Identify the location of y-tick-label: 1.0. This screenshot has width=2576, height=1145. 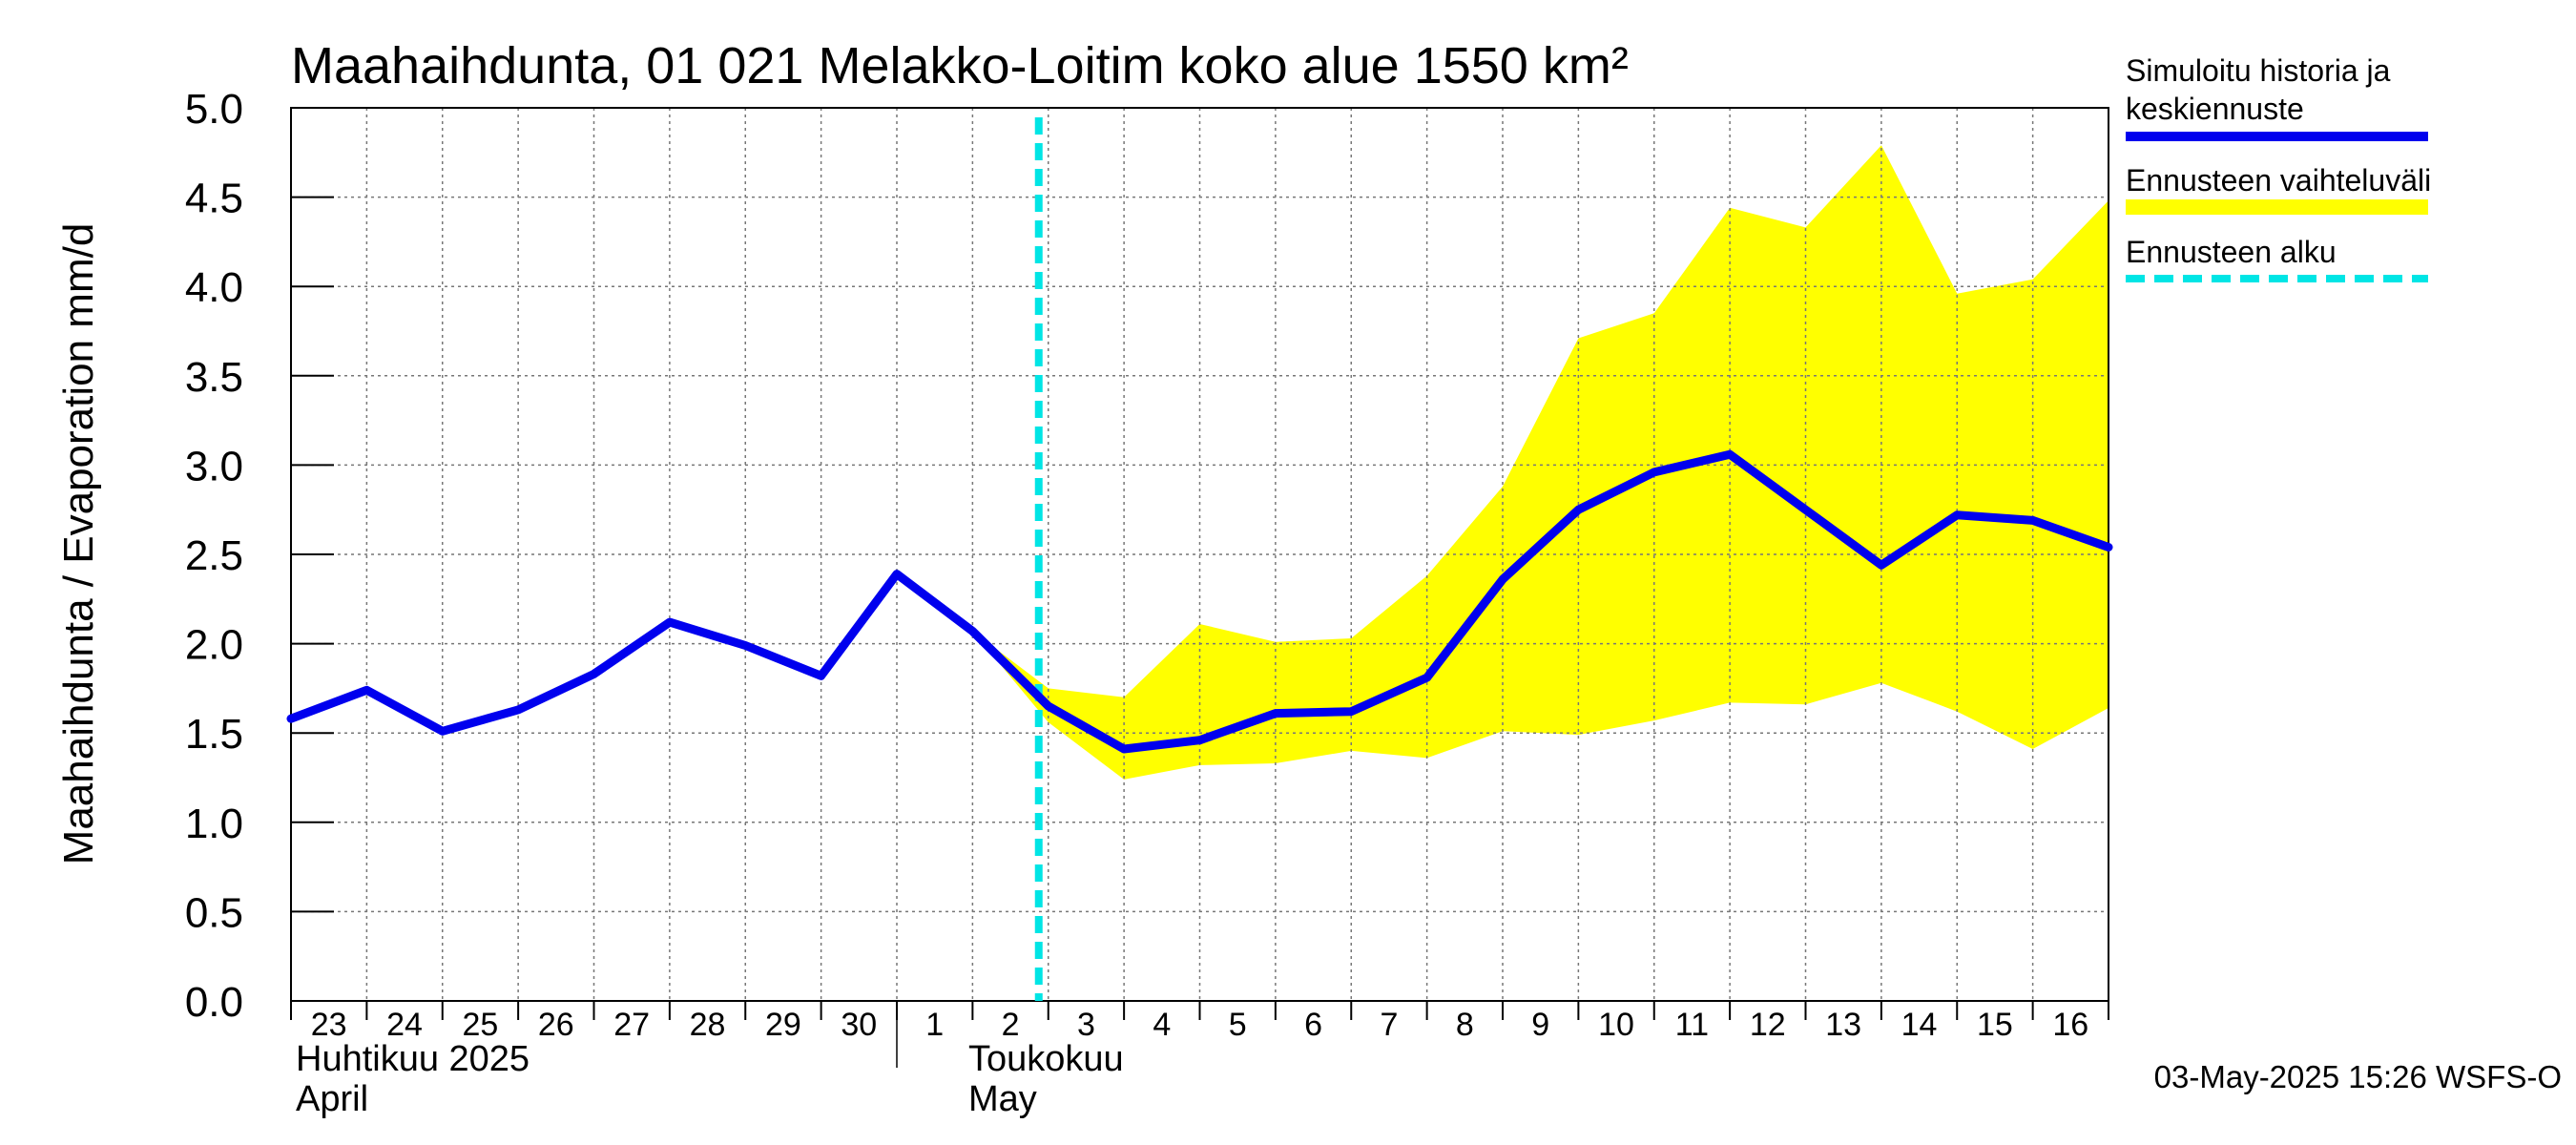
(214, 824).